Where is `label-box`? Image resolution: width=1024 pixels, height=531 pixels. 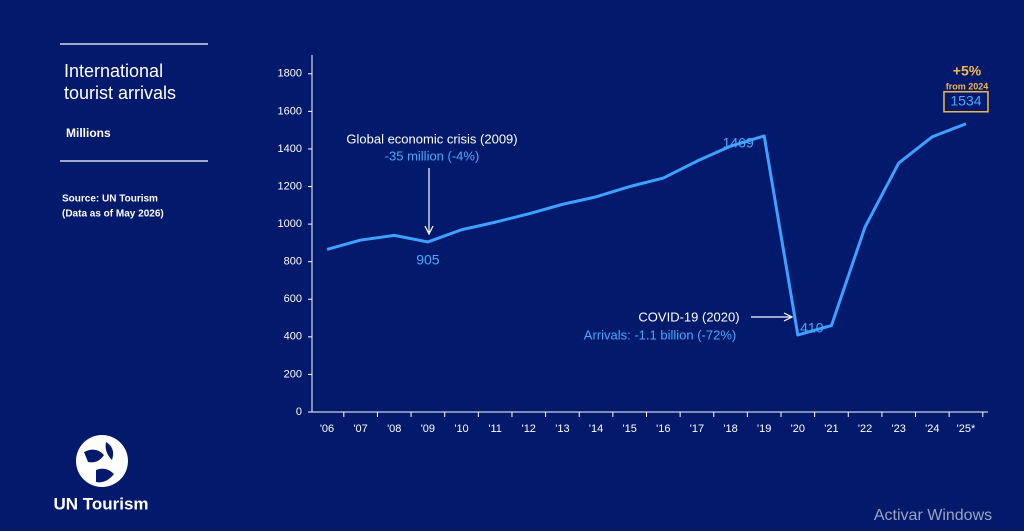 label-box is located at coordinates (966, 102).